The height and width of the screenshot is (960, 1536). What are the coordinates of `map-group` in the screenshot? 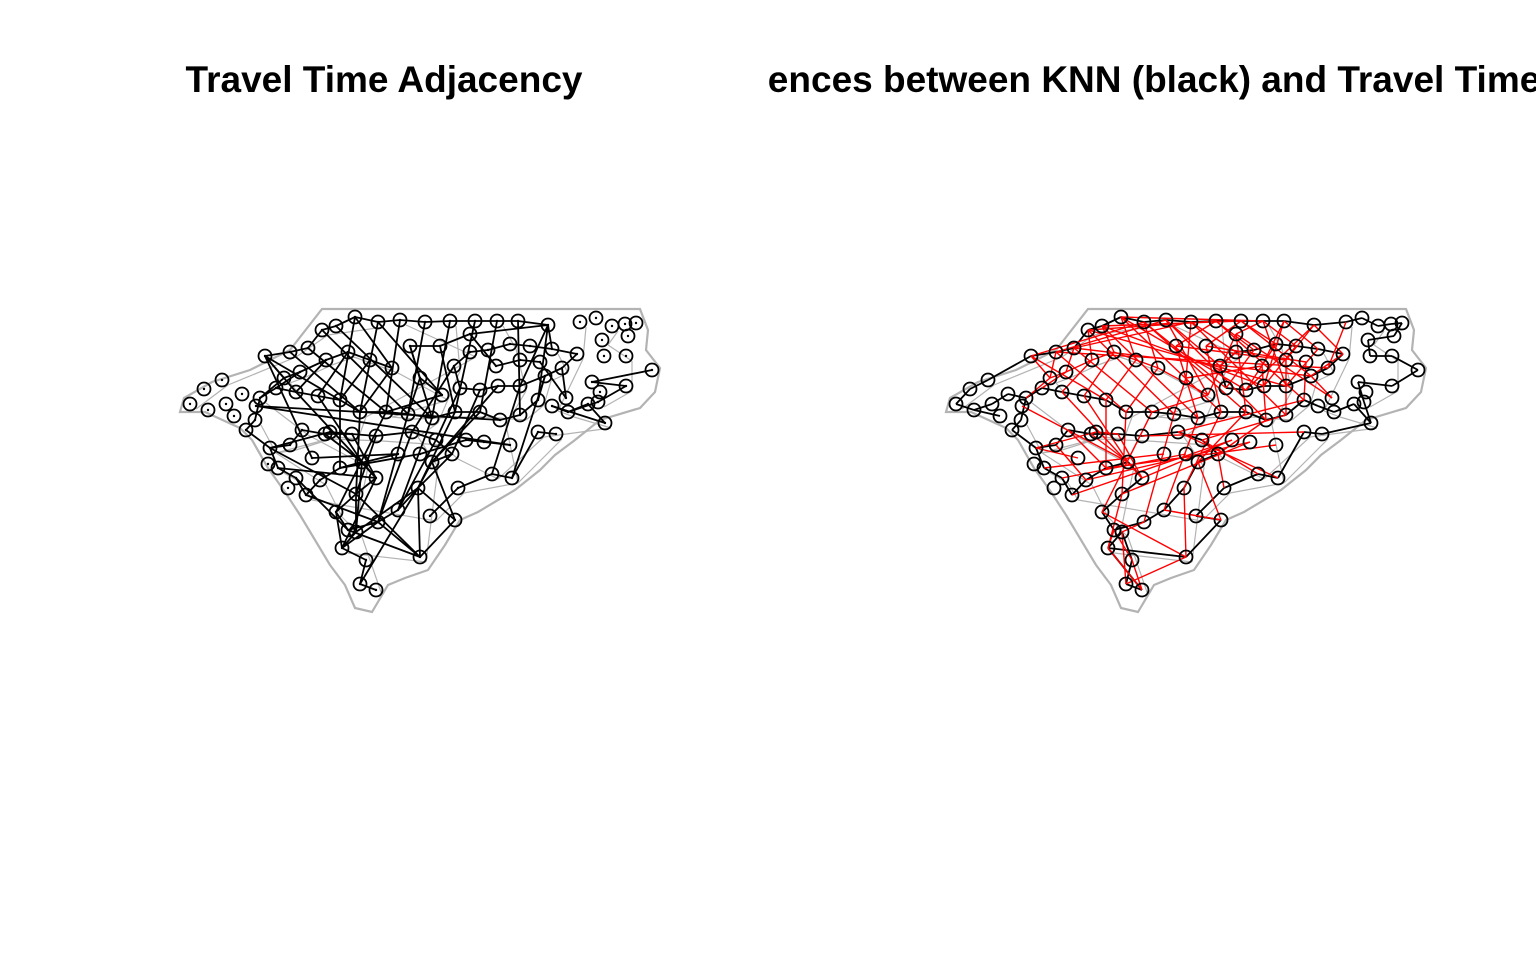 It's located at (420, 460).